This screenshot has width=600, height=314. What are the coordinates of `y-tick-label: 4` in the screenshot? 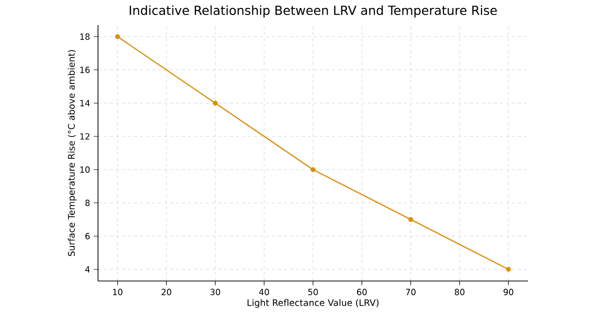 It's located at (87, 269).